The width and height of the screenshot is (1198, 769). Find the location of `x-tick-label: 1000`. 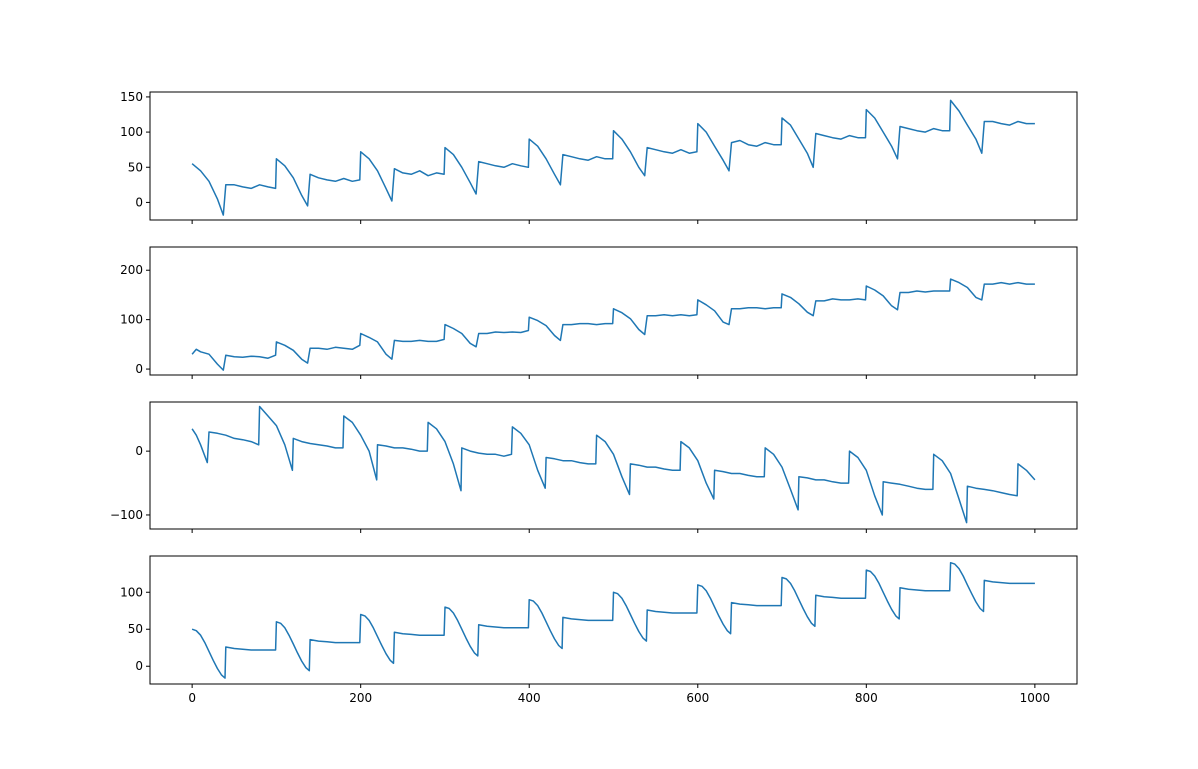

x-tick-label: 1000 is located at coordinates (1035, 698).